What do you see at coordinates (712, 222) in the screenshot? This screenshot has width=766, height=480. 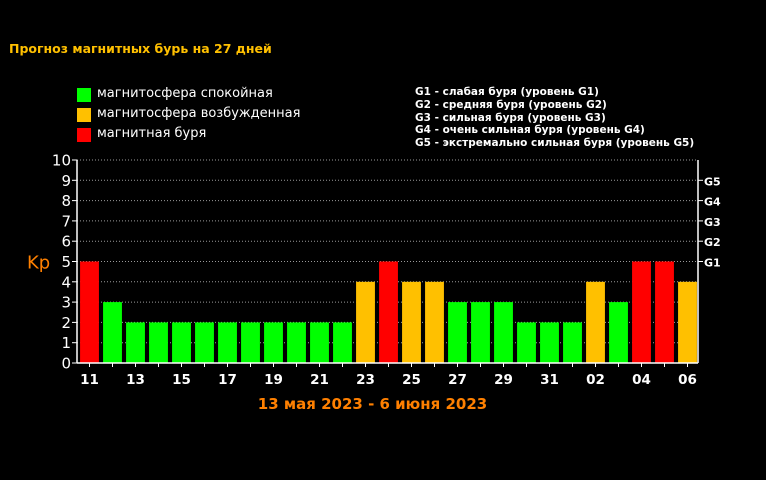 I see `g-level-label: G3` at bounding box center [712, 222].